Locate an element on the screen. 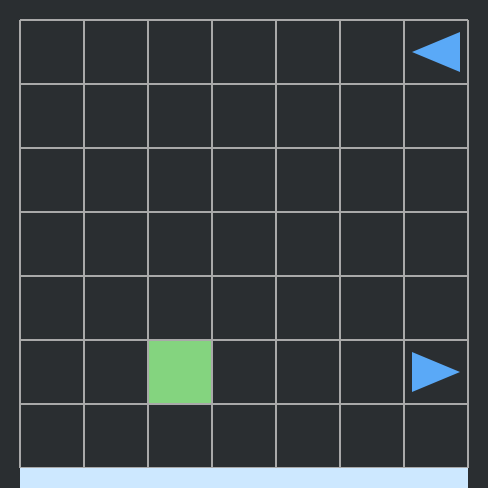  triangle-right-icon is located at coordinates (436, 372).